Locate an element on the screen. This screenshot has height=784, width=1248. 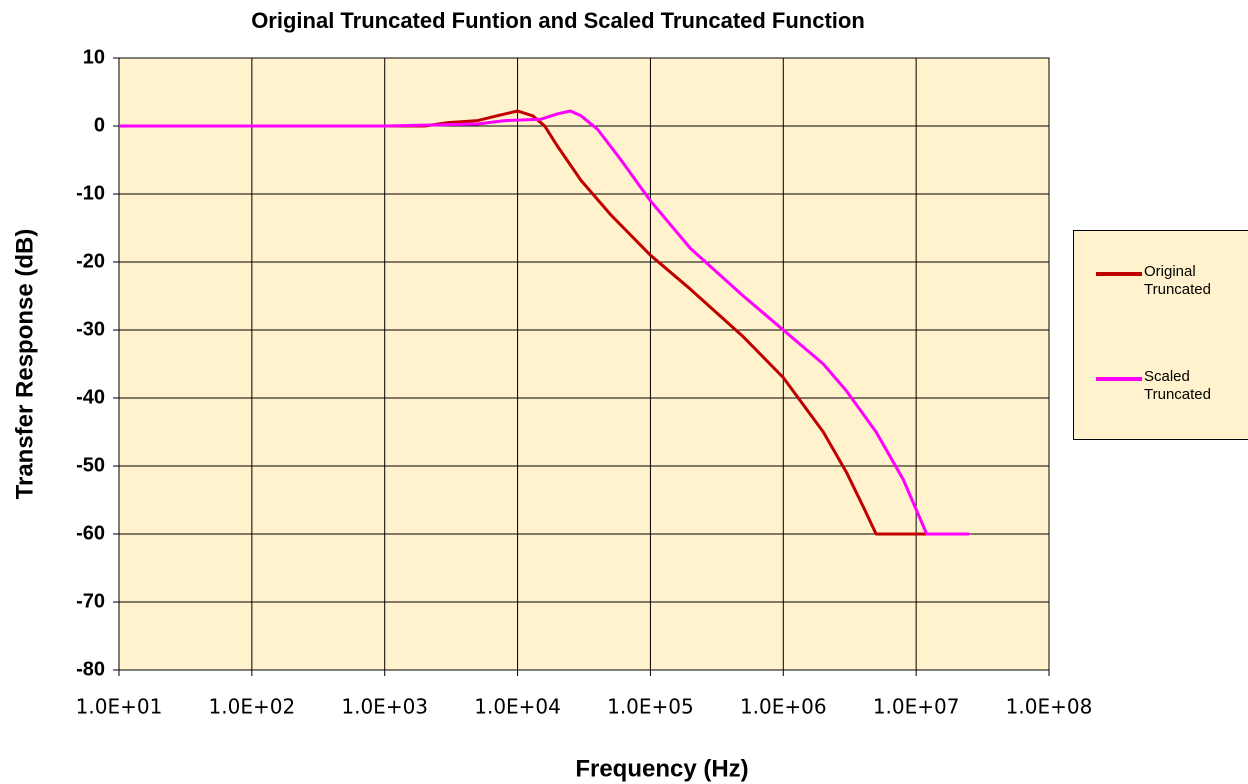
y-tick-label: -50 is located at coordinates (90, 465).